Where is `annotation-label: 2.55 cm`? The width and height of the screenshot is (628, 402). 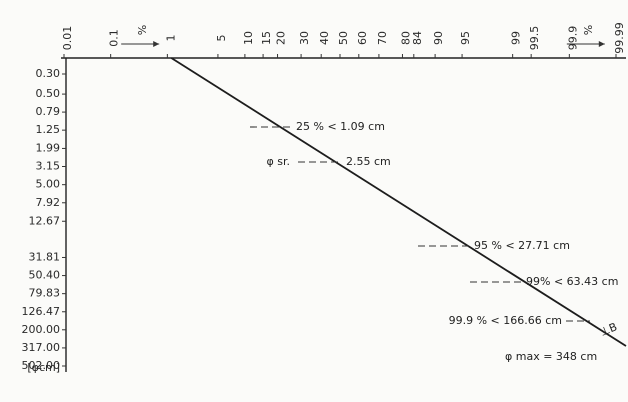 annotation-label: 2.55 cm is located at coordinates (368, 161).